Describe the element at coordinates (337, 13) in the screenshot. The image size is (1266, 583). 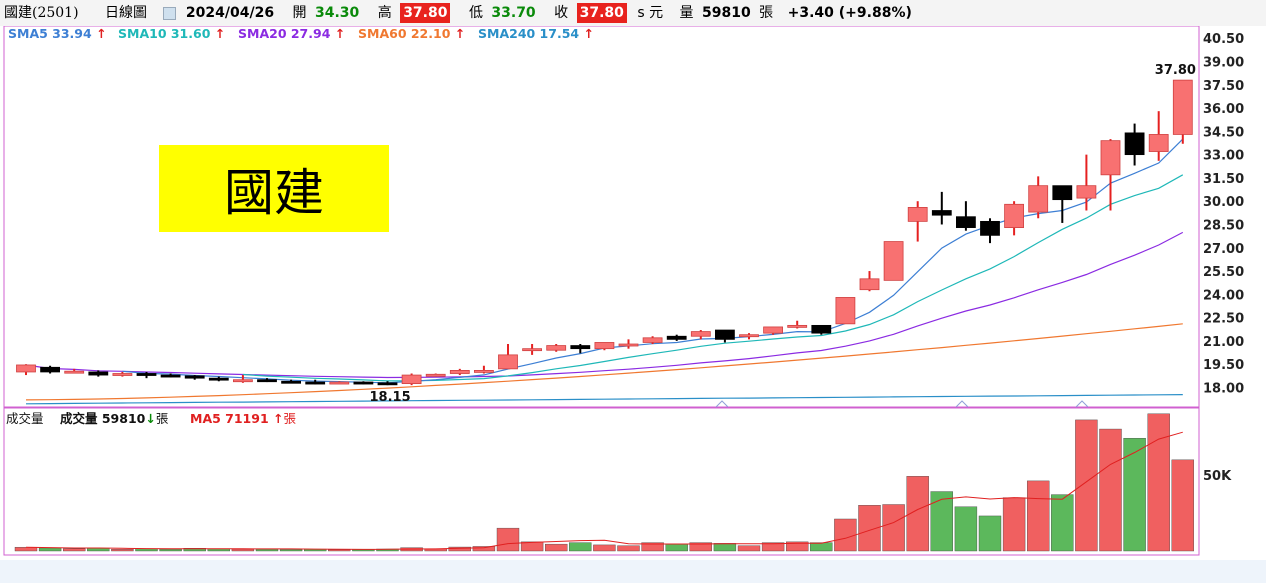
I see `open-value: 34.30` at that location.